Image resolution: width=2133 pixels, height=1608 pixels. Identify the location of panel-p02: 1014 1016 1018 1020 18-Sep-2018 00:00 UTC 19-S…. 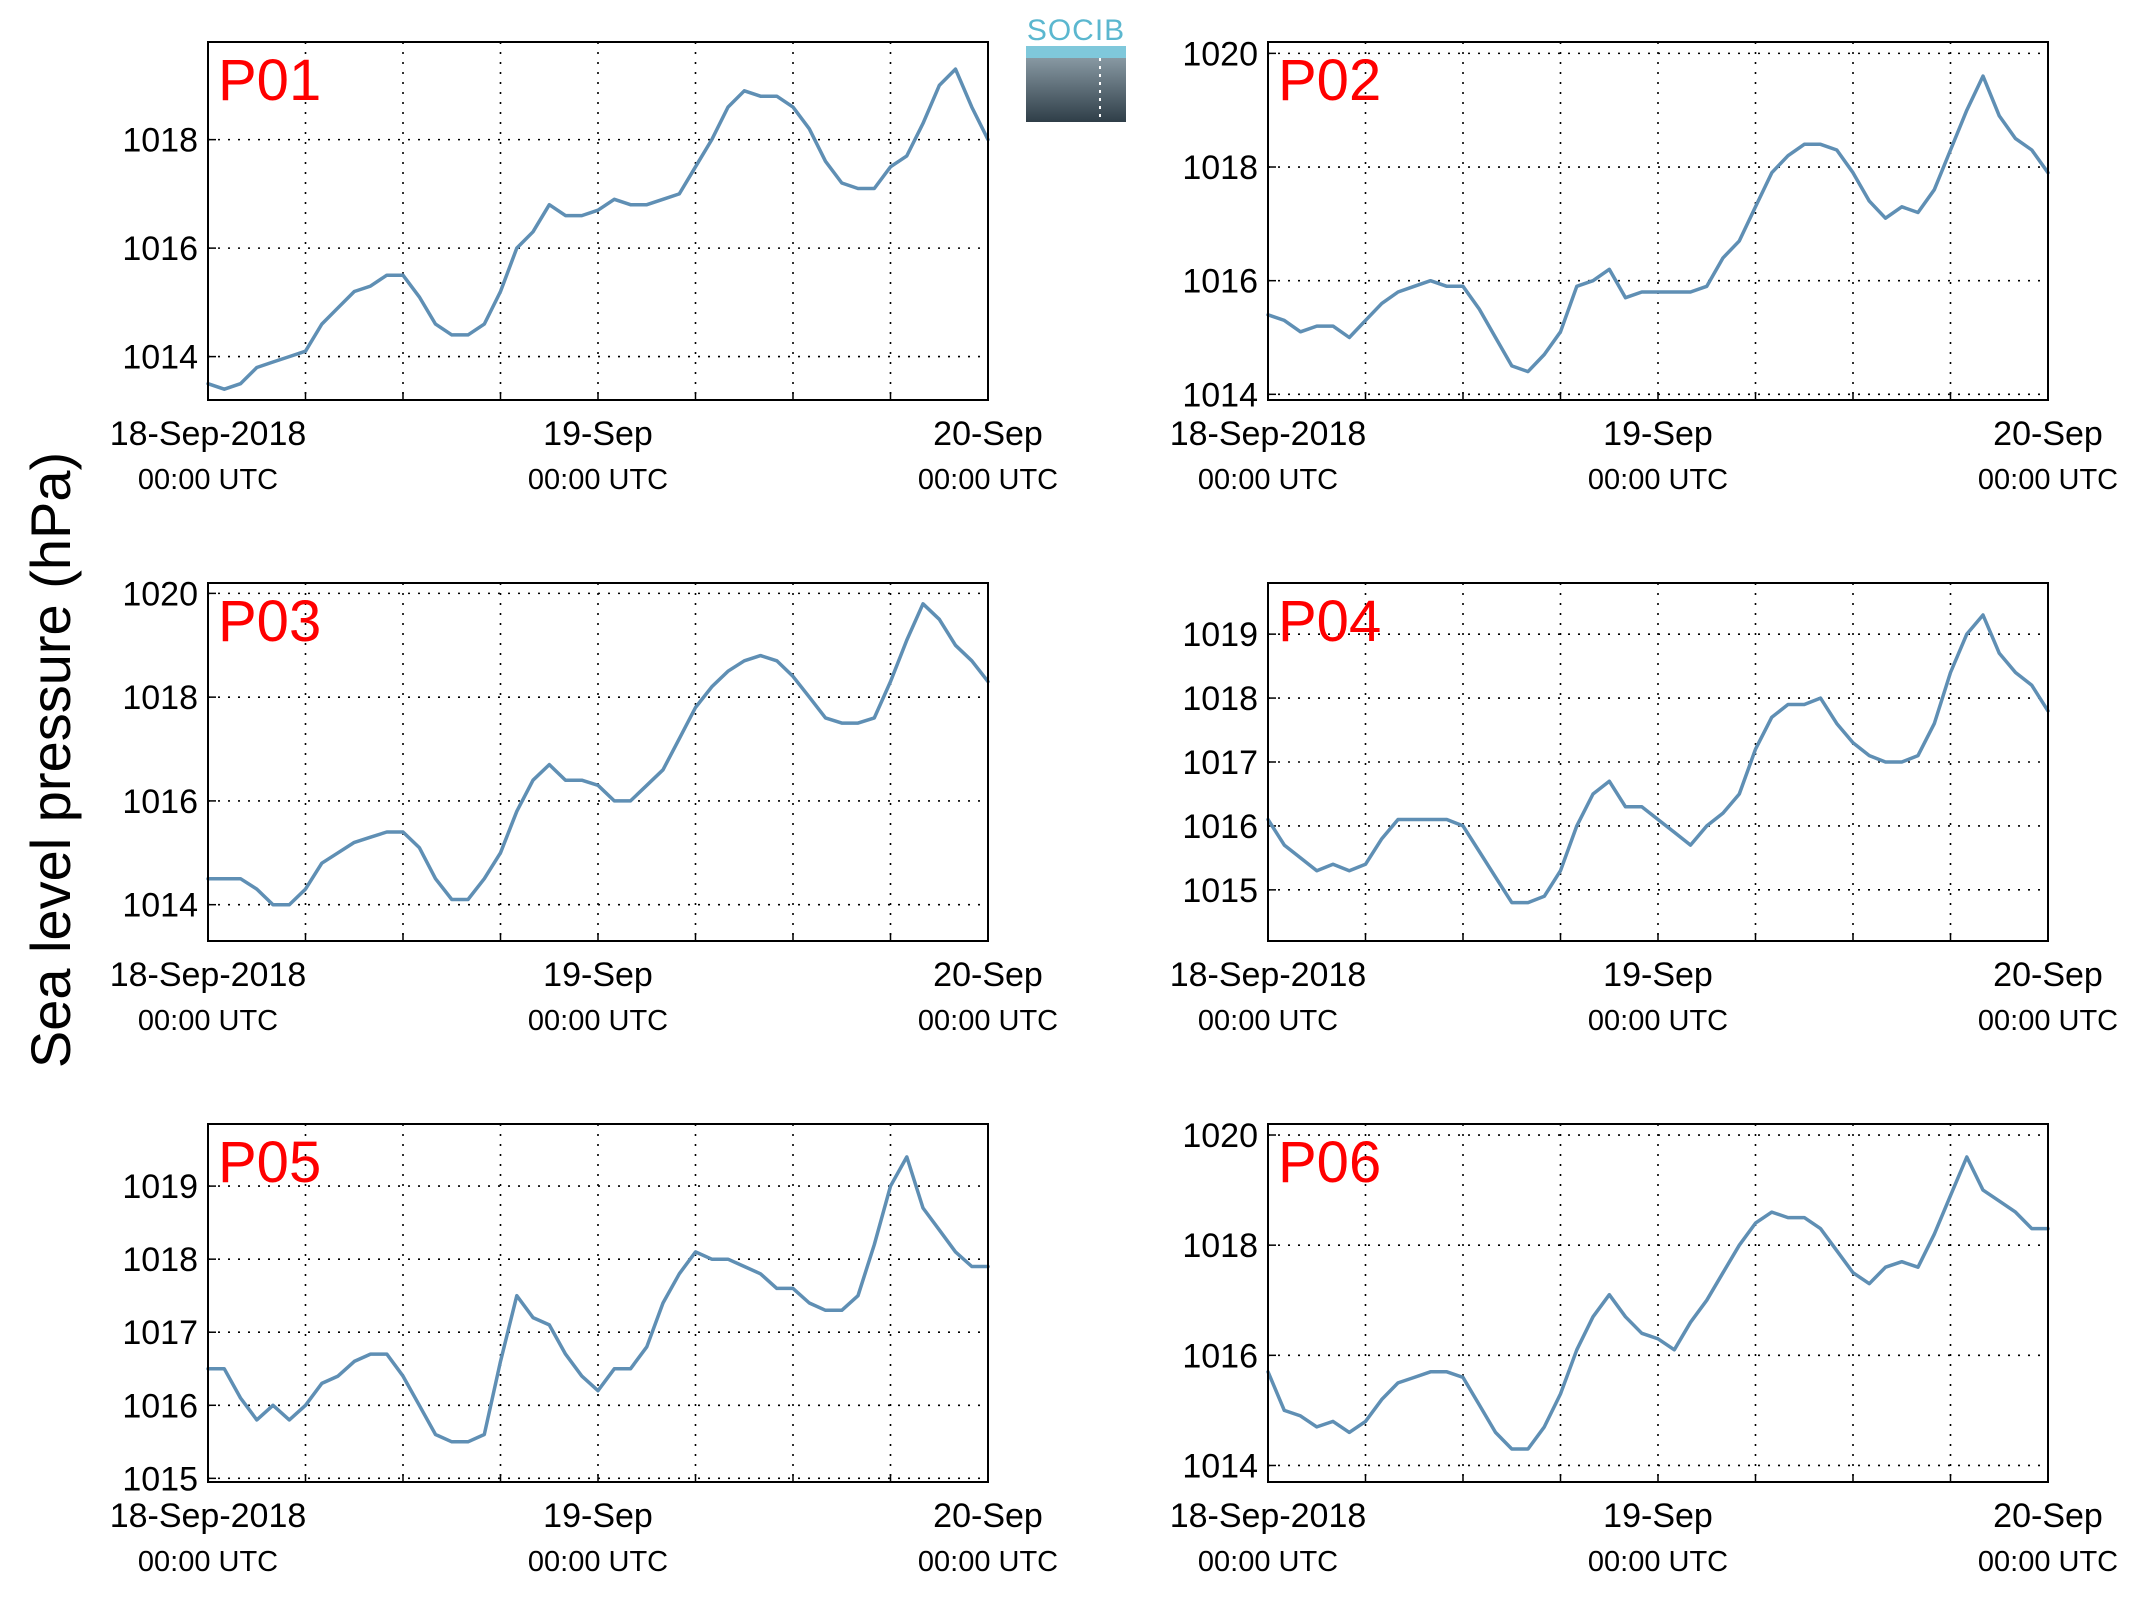
(1644, 265).